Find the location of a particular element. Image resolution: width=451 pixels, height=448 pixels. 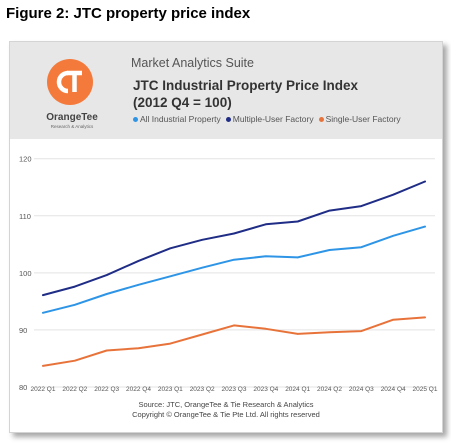

y-tick-label-3: 110 is located at coordinates (25, 216).